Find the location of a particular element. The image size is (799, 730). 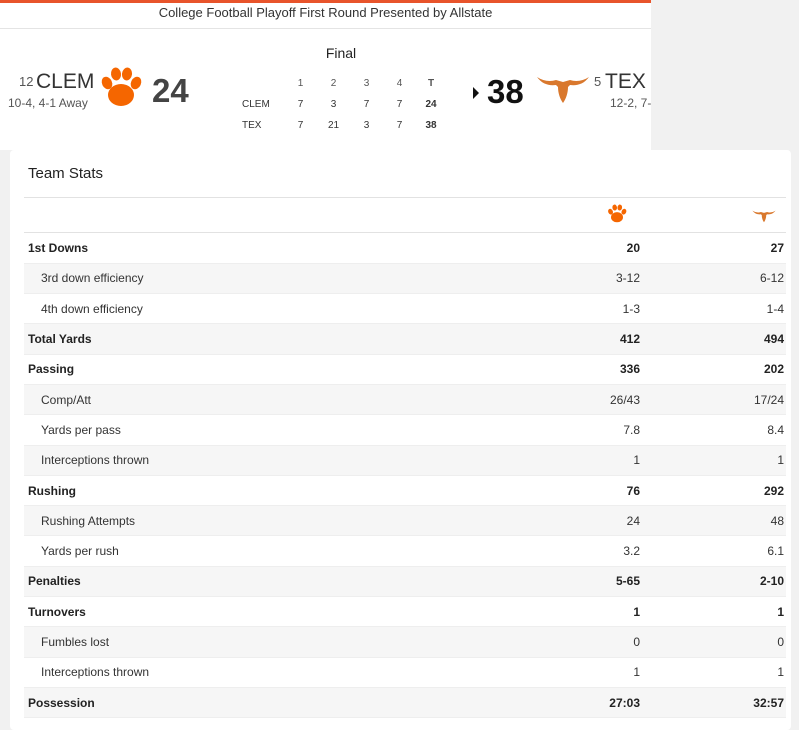

away-stat-value: 20 is located at coordinates (575, 248).